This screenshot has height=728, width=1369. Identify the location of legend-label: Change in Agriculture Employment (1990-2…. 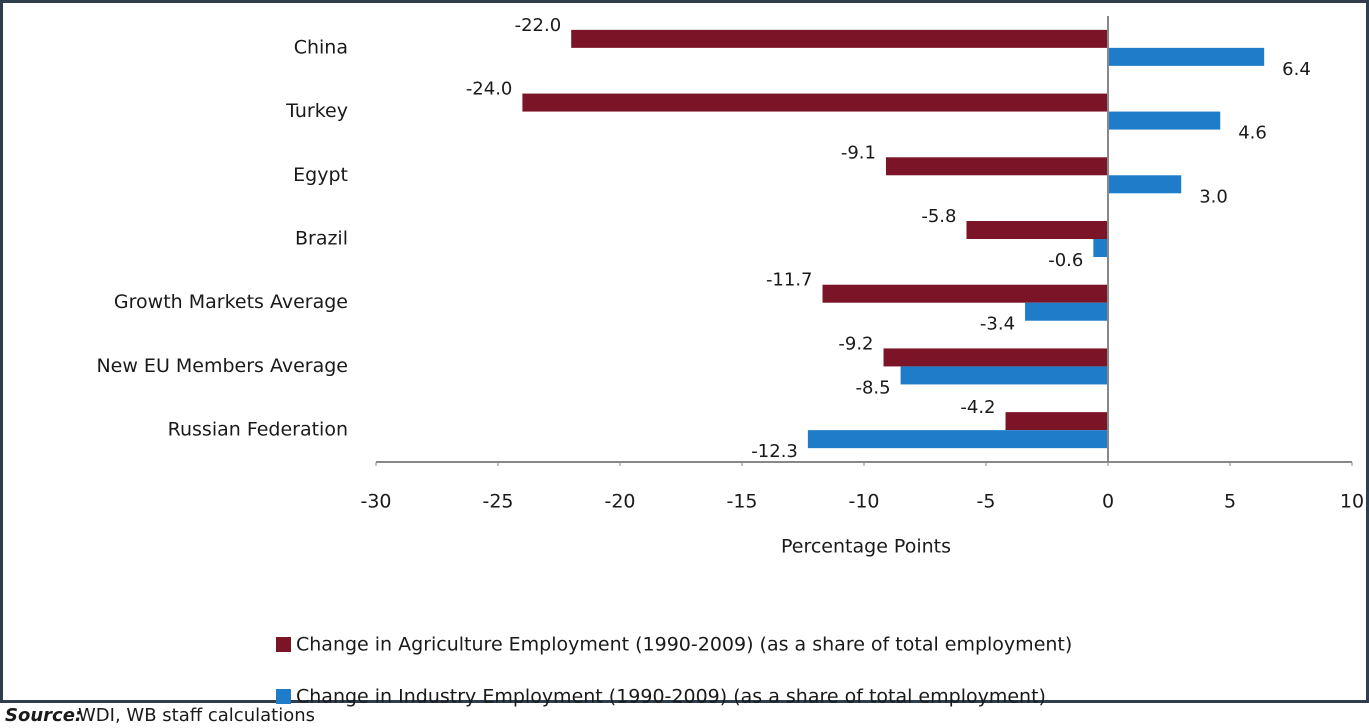
(684, 645).